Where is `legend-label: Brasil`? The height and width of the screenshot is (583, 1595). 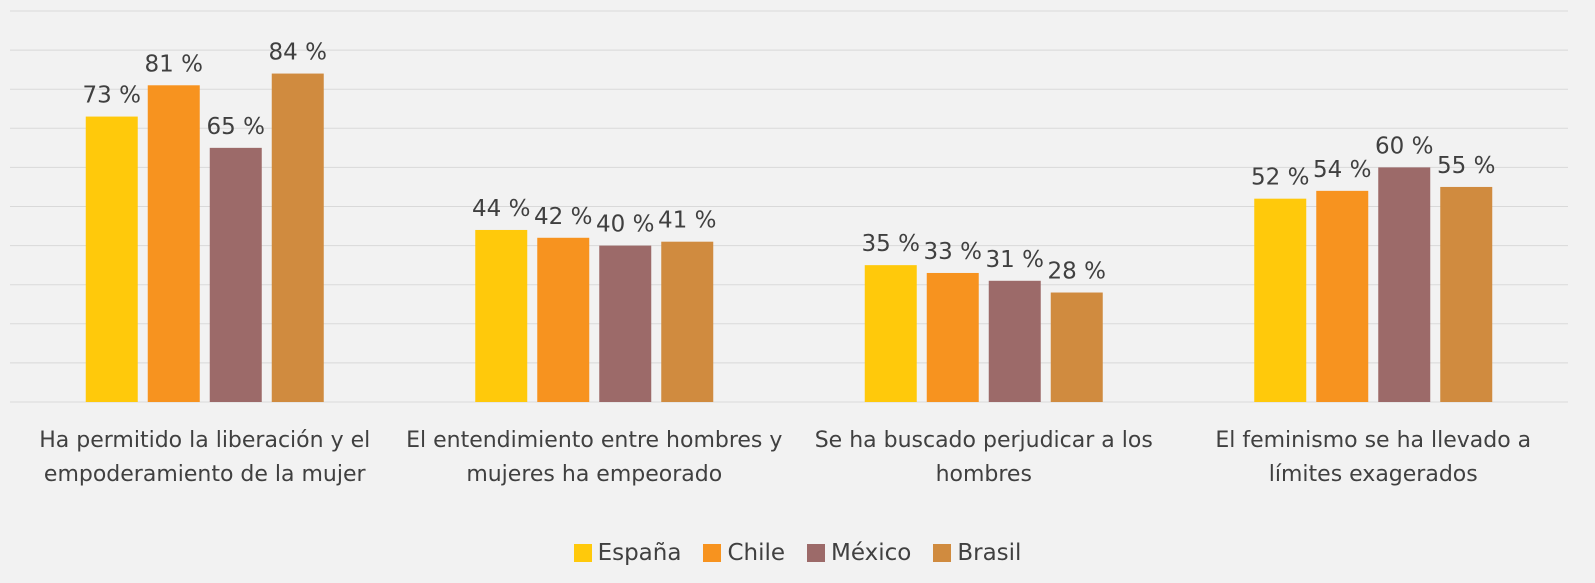 legend-label: Brasil is located at coordinates (989, 553).